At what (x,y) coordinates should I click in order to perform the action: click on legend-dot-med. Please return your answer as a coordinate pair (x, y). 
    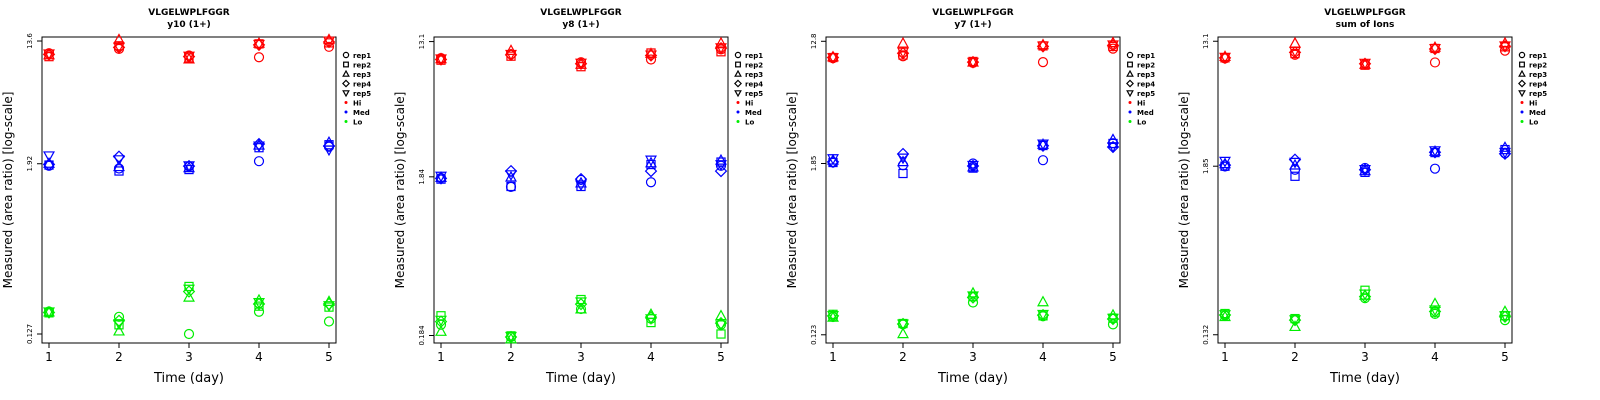
    Looking at the image, I should click on (346, 112).